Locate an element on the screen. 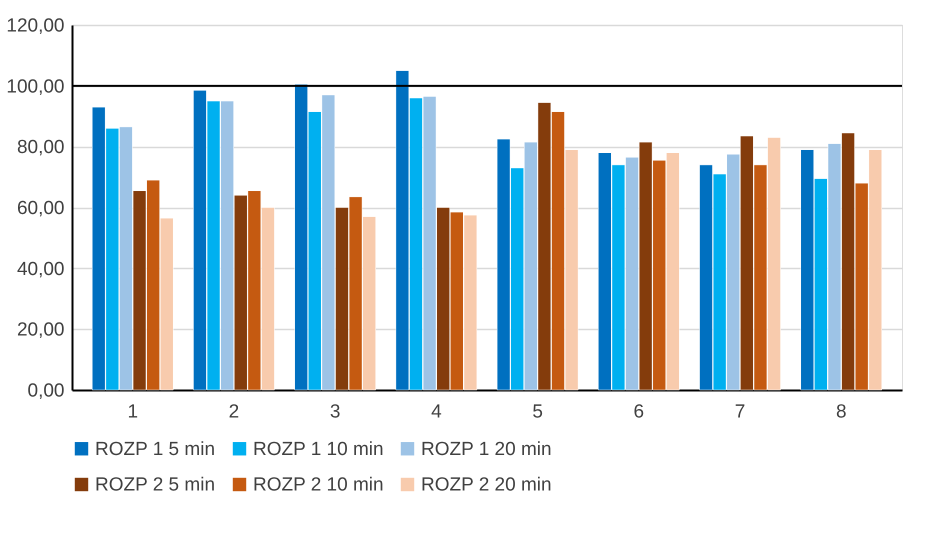 This screenshot has width=936, height=543. x-tick-label: 4 is located at coordinates (436, 412).